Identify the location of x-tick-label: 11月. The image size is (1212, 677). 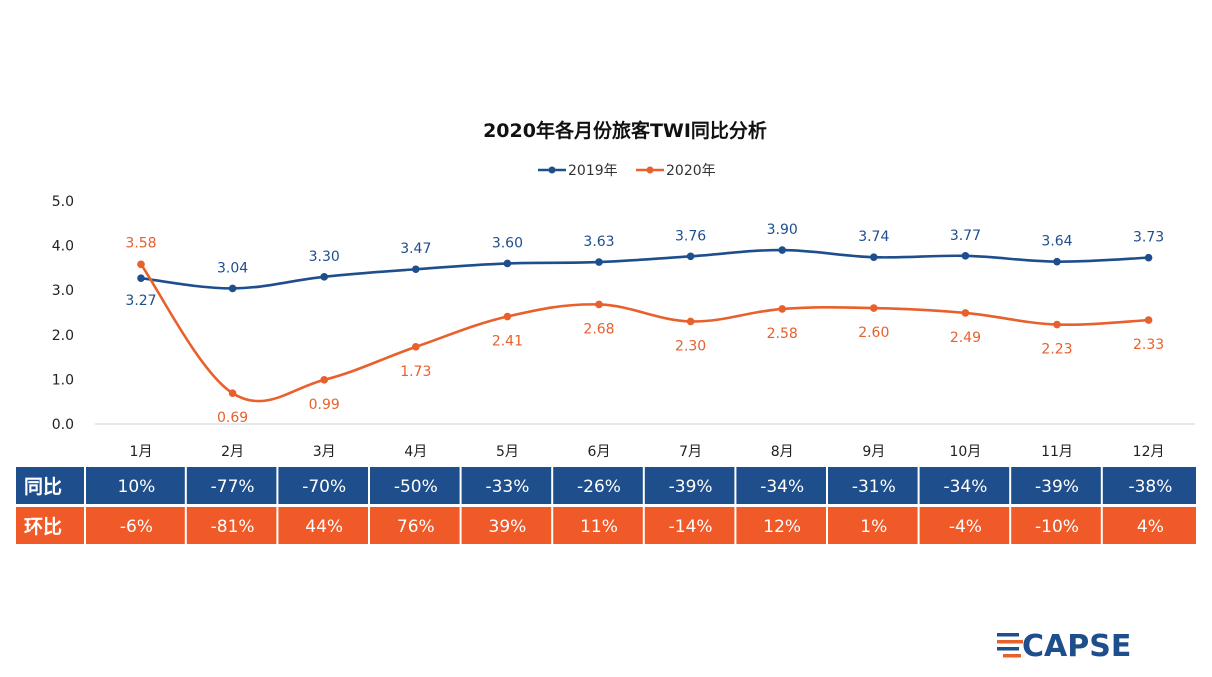
(1057, 452).